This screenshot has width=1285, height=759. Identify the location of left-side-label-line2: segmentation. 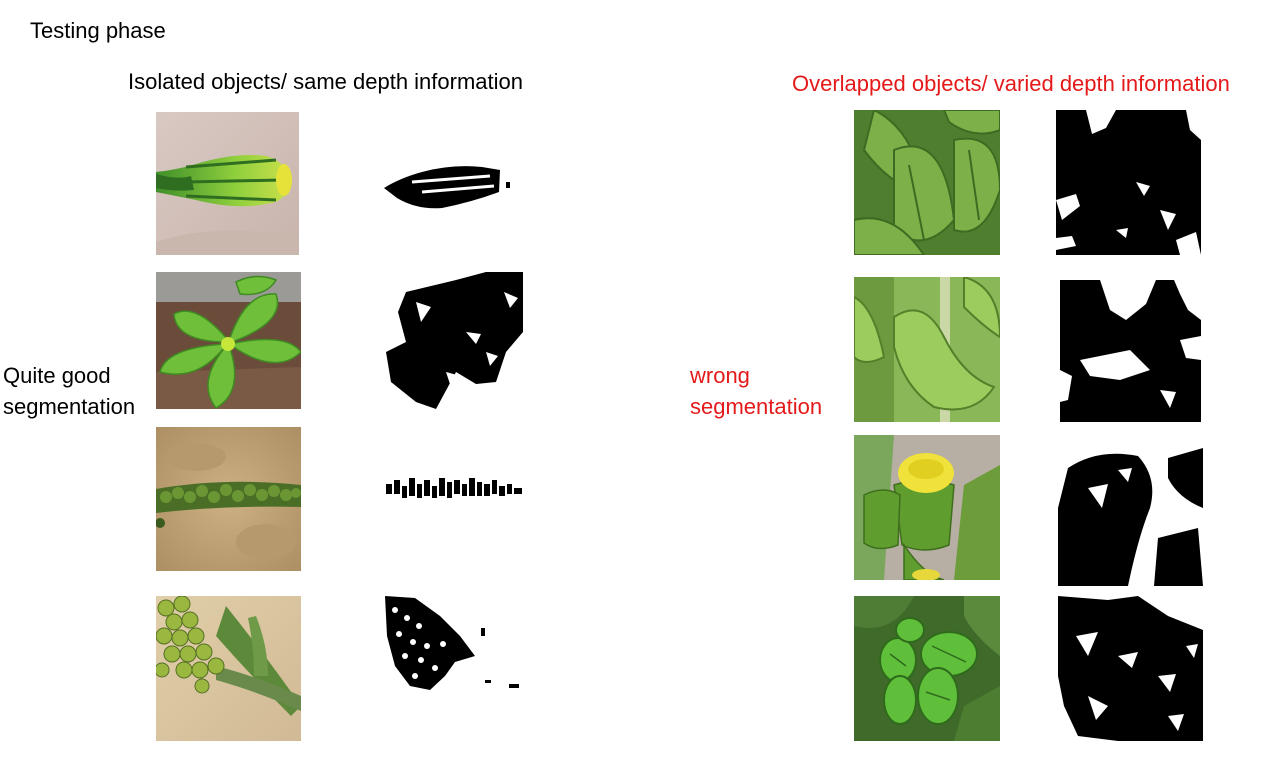
(69, 406).